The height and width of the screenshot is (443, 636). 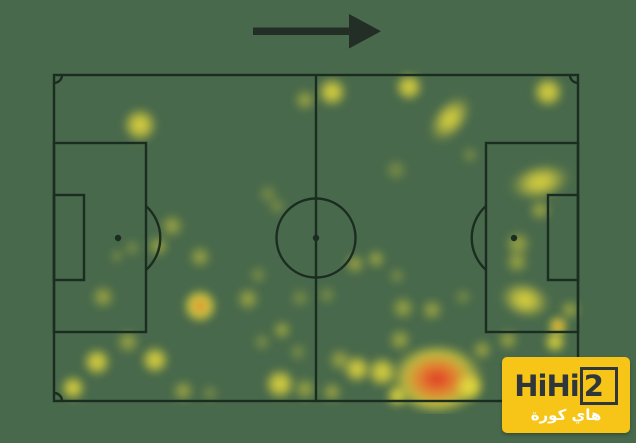 I want to click on arrow-head, so click(x=365, y=31).